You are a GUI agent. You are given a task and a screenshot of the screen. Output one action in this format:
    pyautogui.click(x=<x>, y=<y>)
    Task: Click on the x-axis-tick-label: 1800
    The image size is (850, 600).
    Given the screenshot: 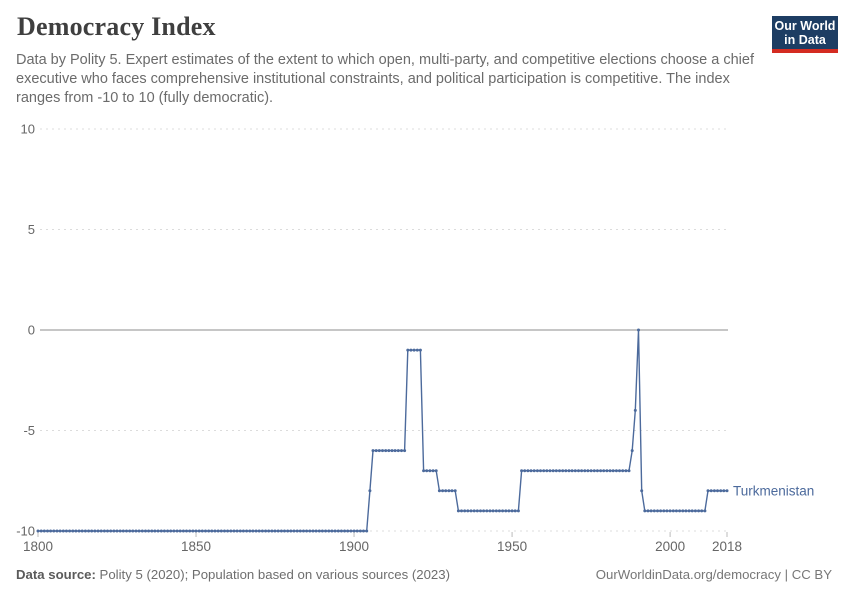 What is the action you would take?
    pyautogui.click(x=38, y=546)
    